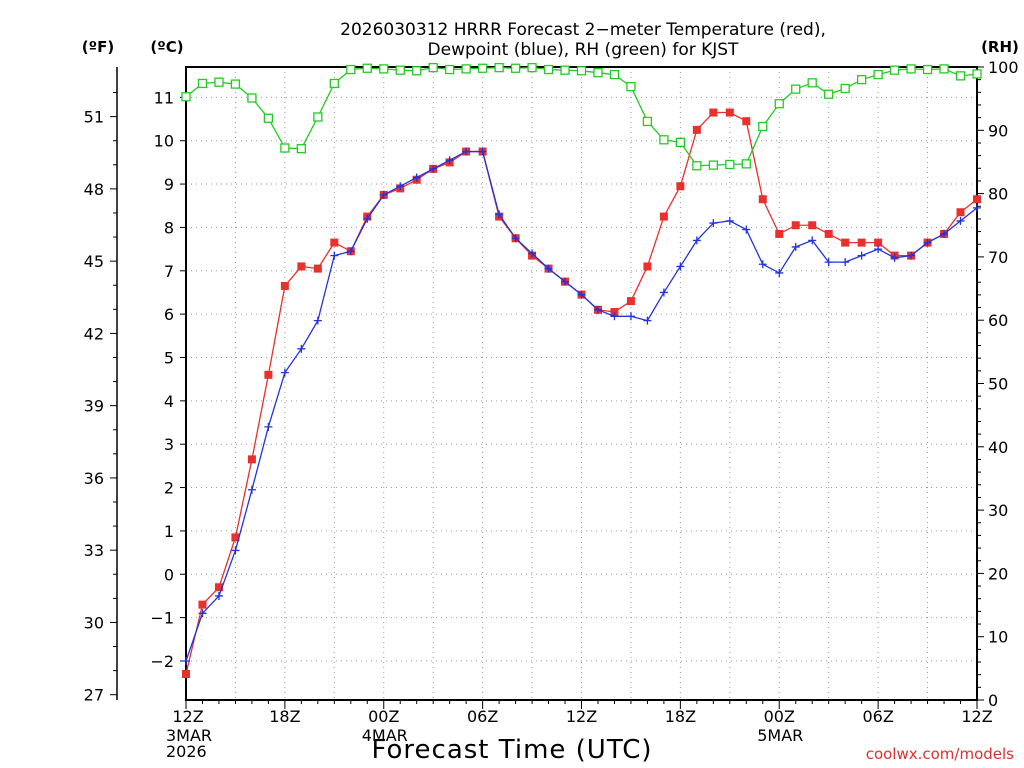  I want to click on celsius-tick-label: 5, so click(169, 357).